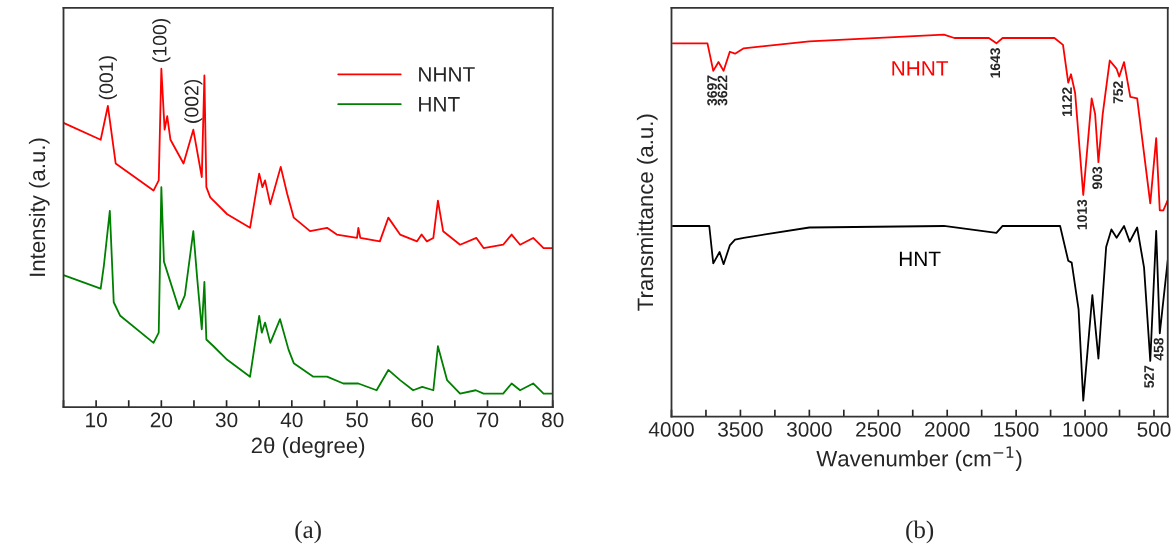  What do you see at coordinates (920, 259) in the screenshot?
I see `series-label: HNT` at bounding box center [920, 259].